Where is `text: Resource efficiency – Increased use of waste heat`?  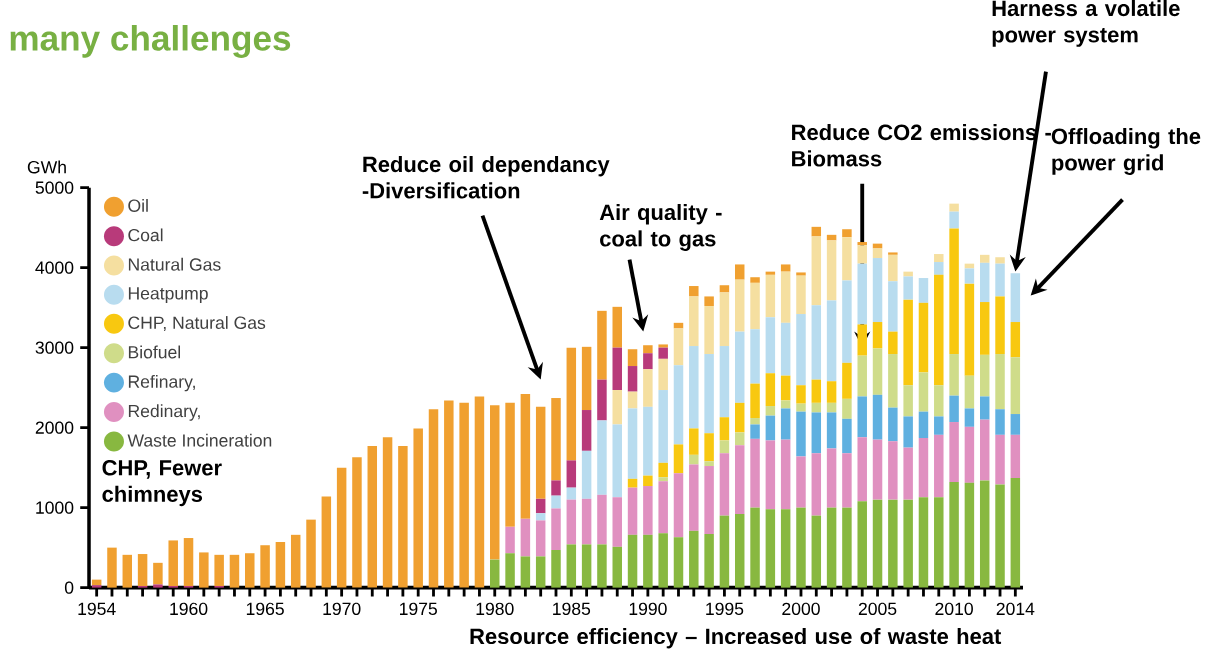 text: Resource efficiency – Increased use of waste heat is located at coordinates (736, 638).